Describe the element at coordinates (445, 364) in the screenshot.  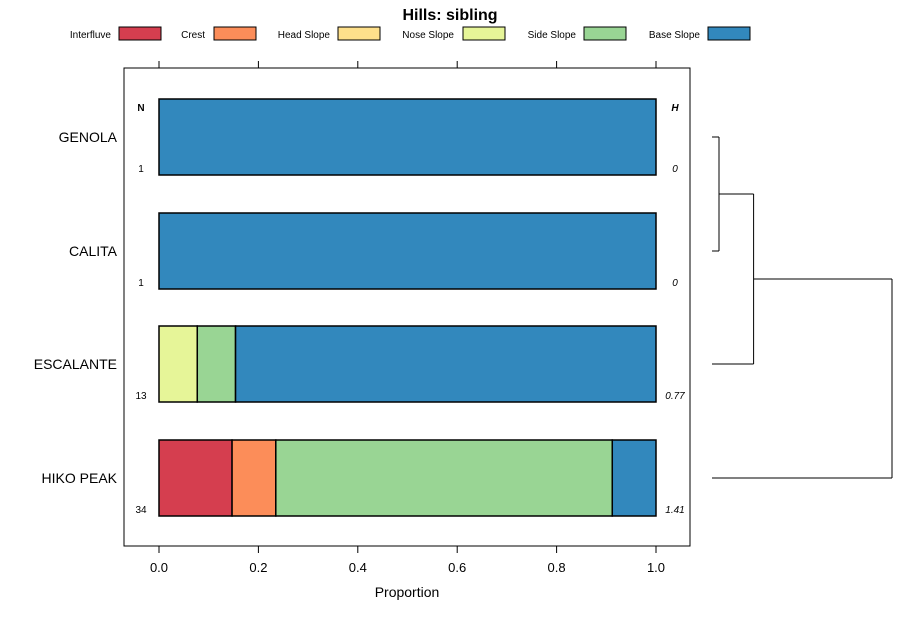
I see `bar-escalante-base-slope` at that location.